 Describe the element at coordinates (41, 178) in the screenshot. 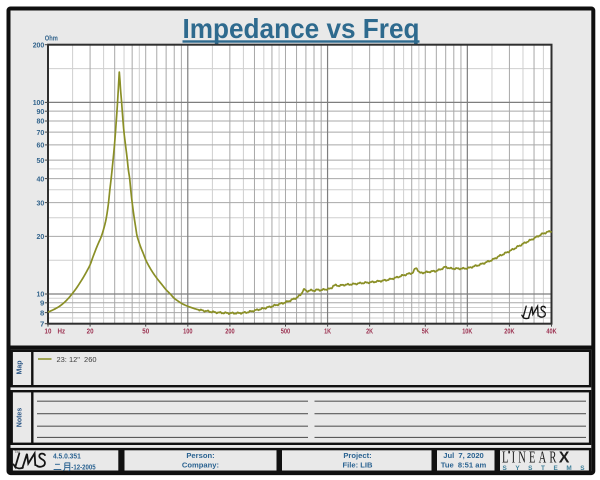

I see `svg-text: 40` at that location.